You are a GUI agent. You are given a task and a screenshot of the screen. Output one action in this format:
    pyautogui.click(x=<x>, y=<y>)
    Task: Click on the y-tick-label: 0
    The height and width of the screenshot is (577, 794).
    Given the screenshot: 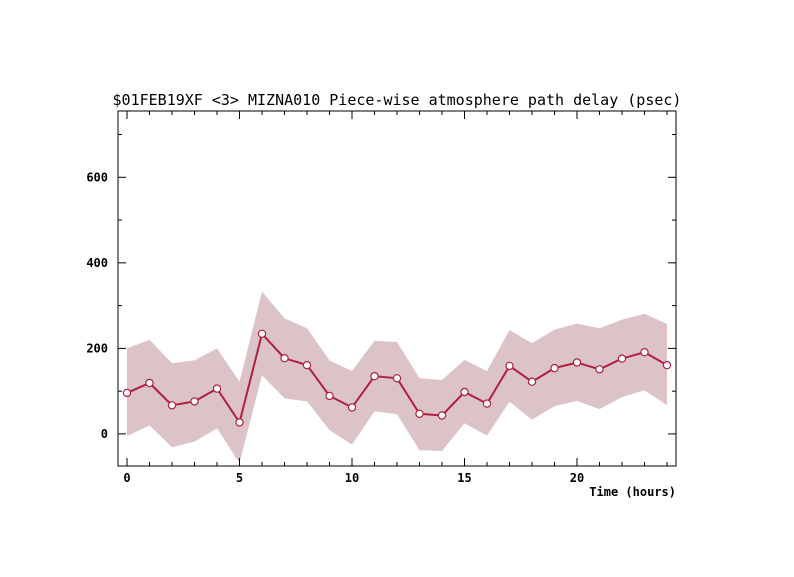 What is the action you would take?
    pyautogui.click(x=104, y=434)
    